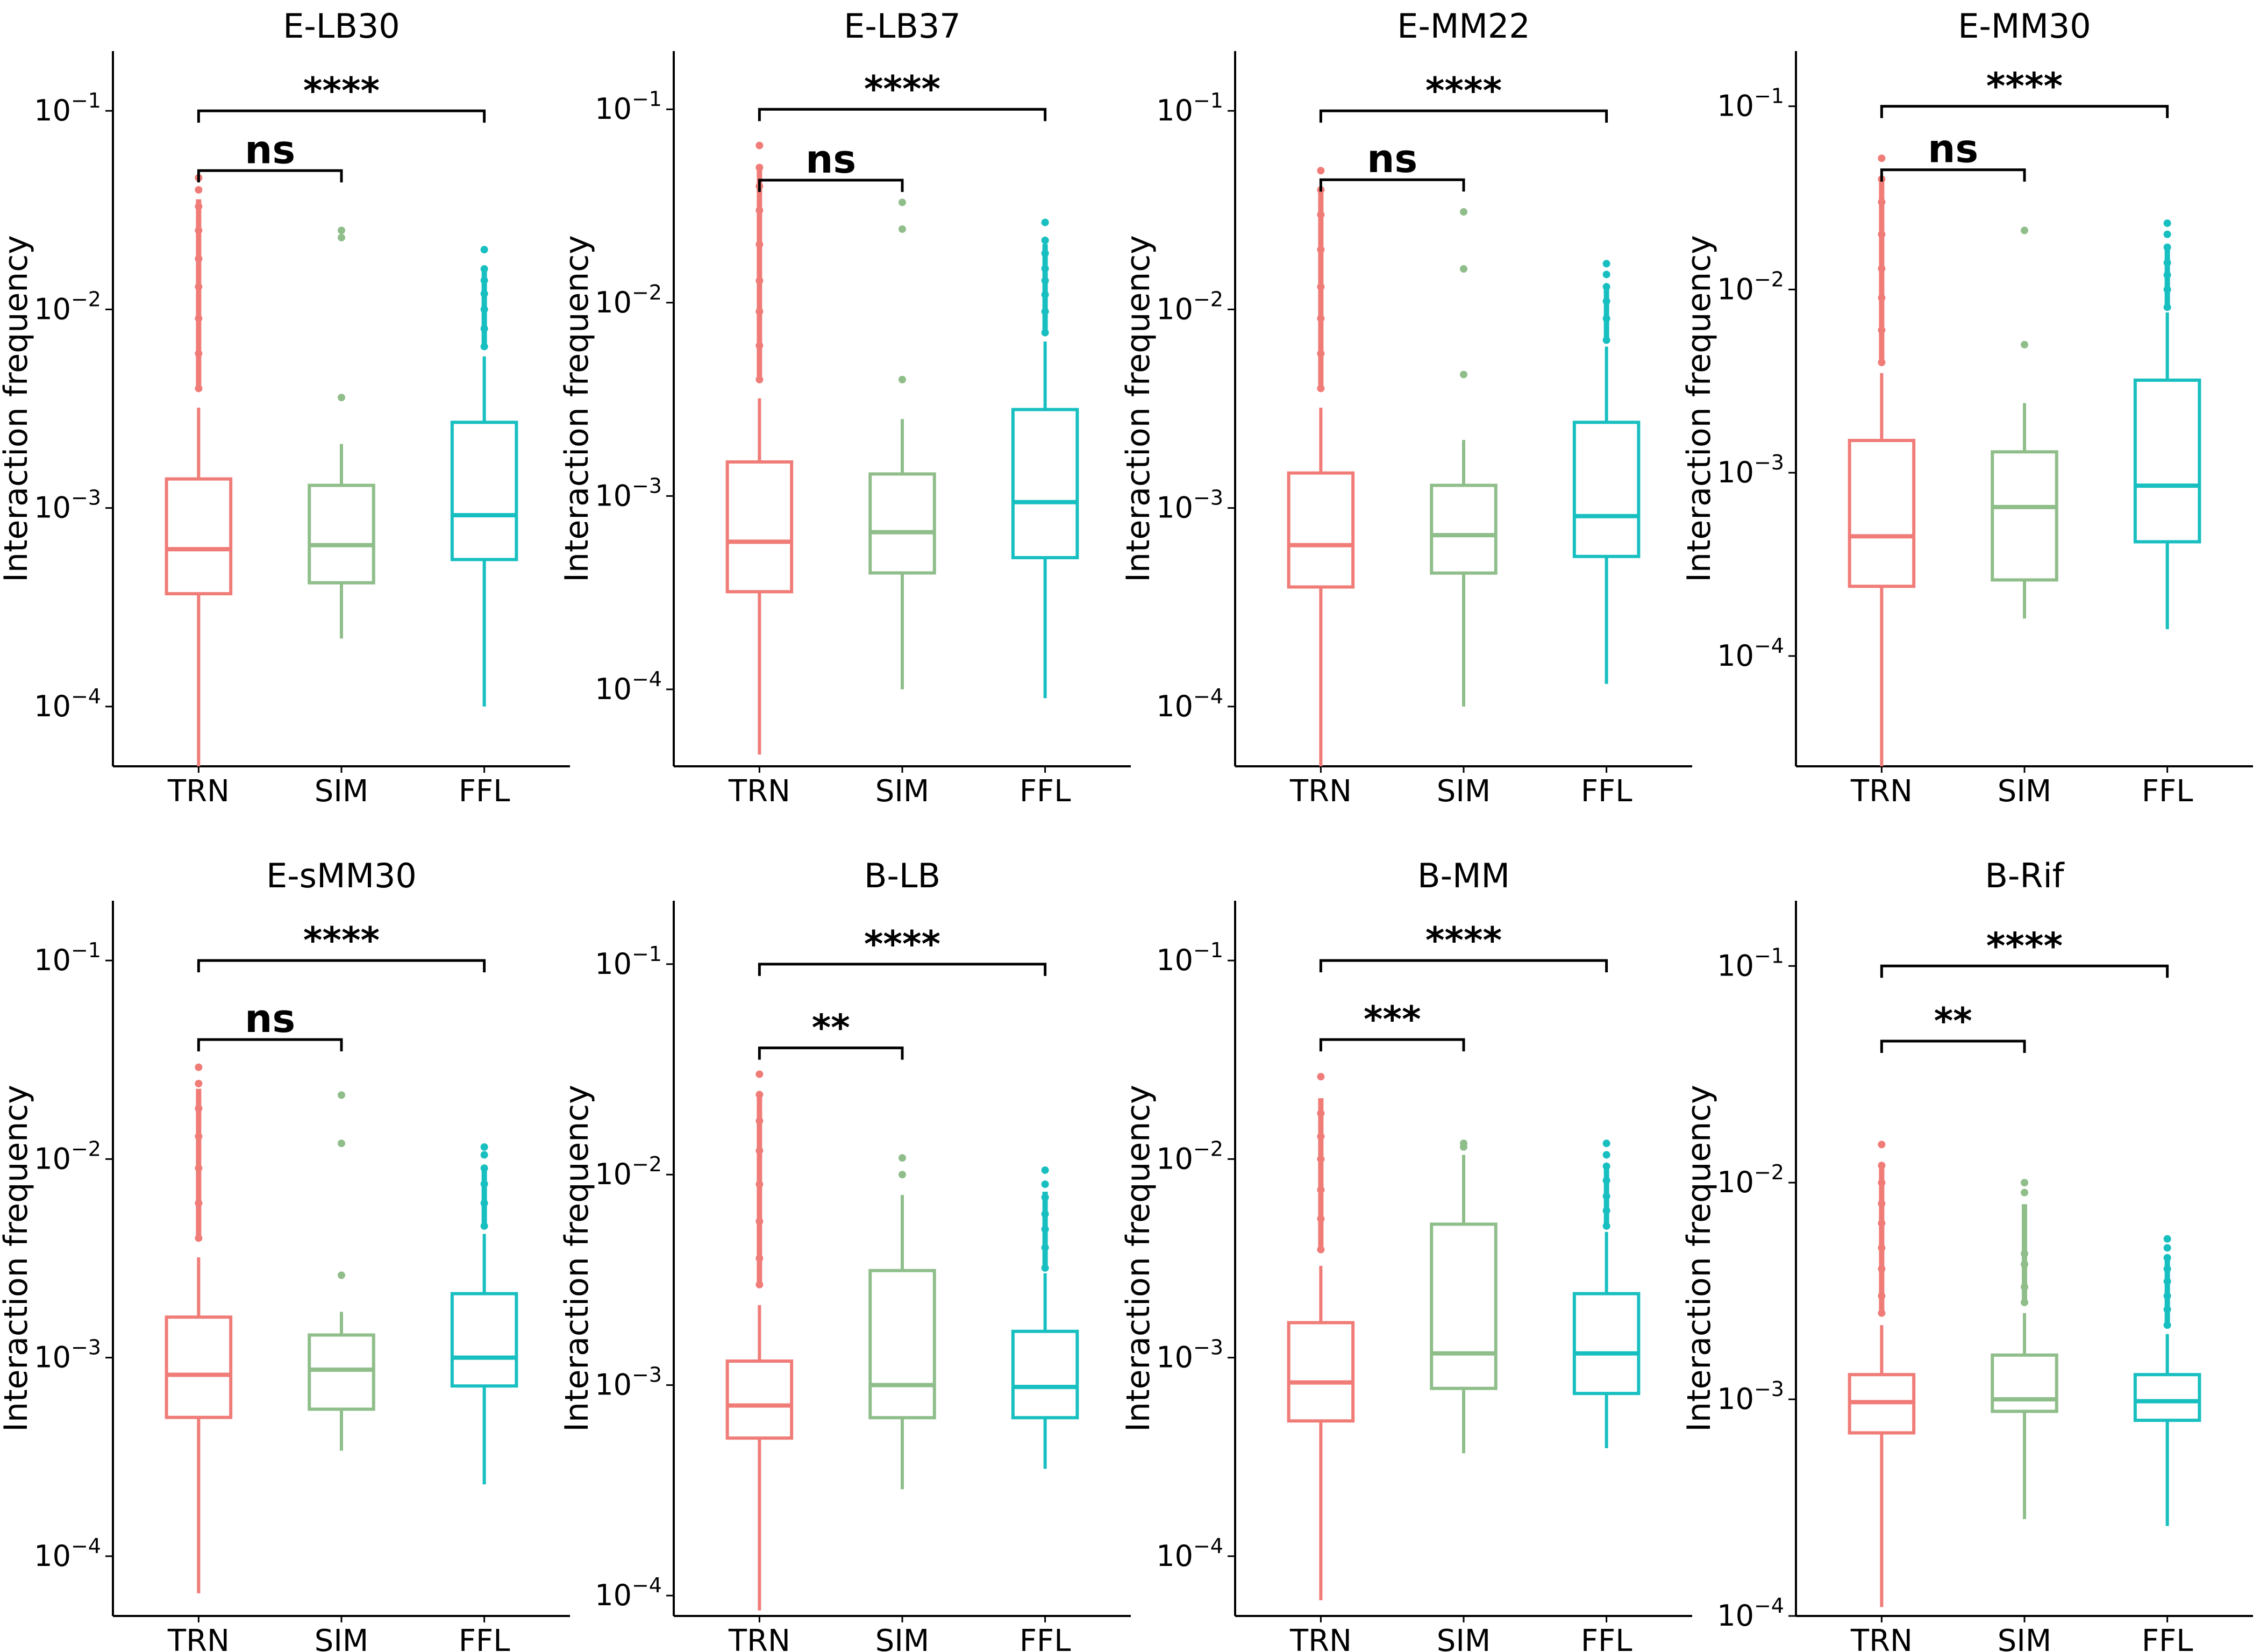 Image resolution: width=2260 pixels, height=1652 pixels. What do you see at coordinates (902, 1637) in the screenshot?
I see `x-tick-label: SIM` at bounding box center [902, 1637].